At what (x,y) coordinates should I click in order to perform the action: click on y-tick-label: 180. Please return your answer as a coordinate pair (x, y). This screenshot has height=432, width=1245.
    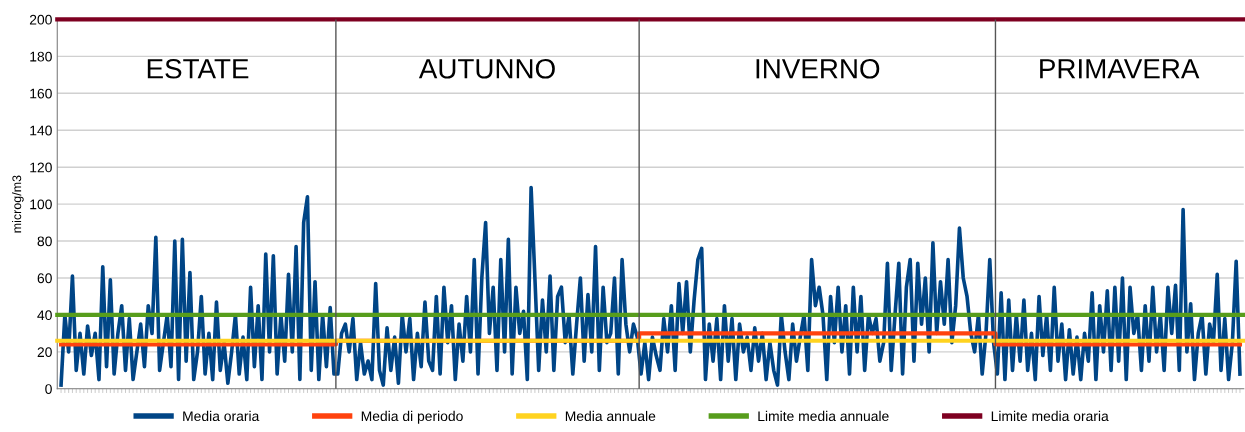
    Looking at the image, I should click on (41, 56).